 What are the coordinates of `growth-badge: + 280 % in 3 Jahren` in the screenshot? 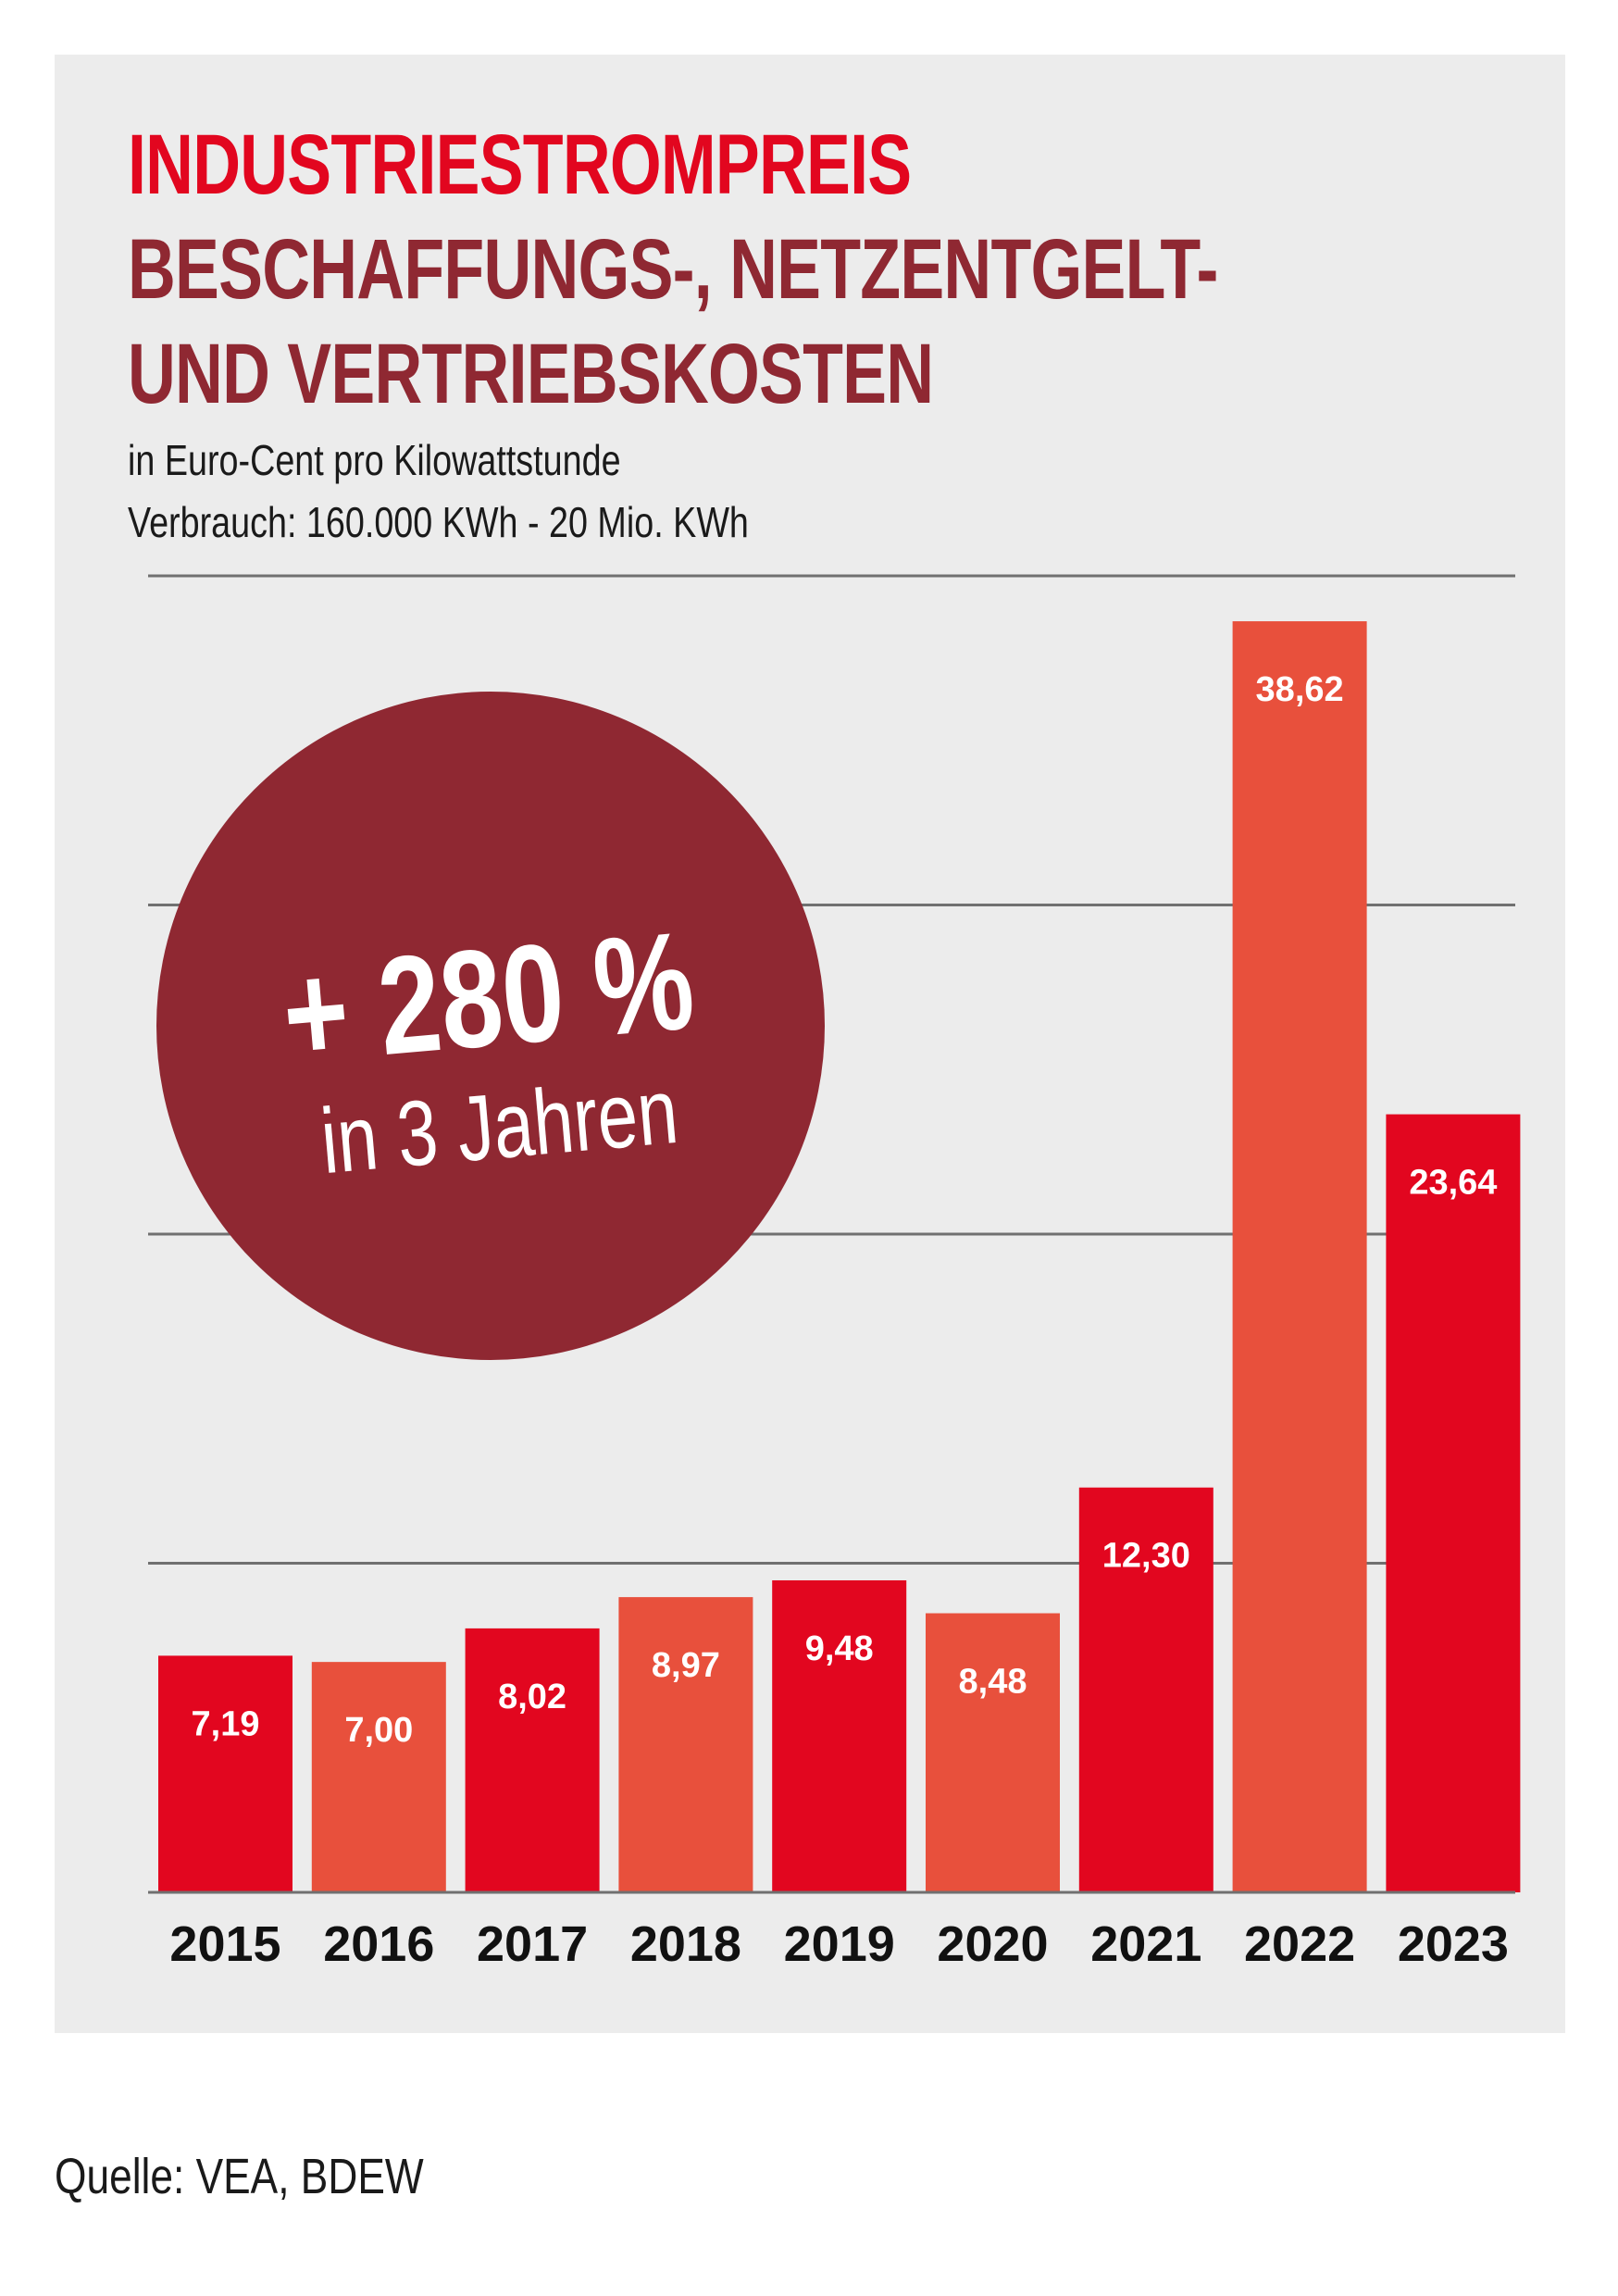 It's located at (490, 1026).